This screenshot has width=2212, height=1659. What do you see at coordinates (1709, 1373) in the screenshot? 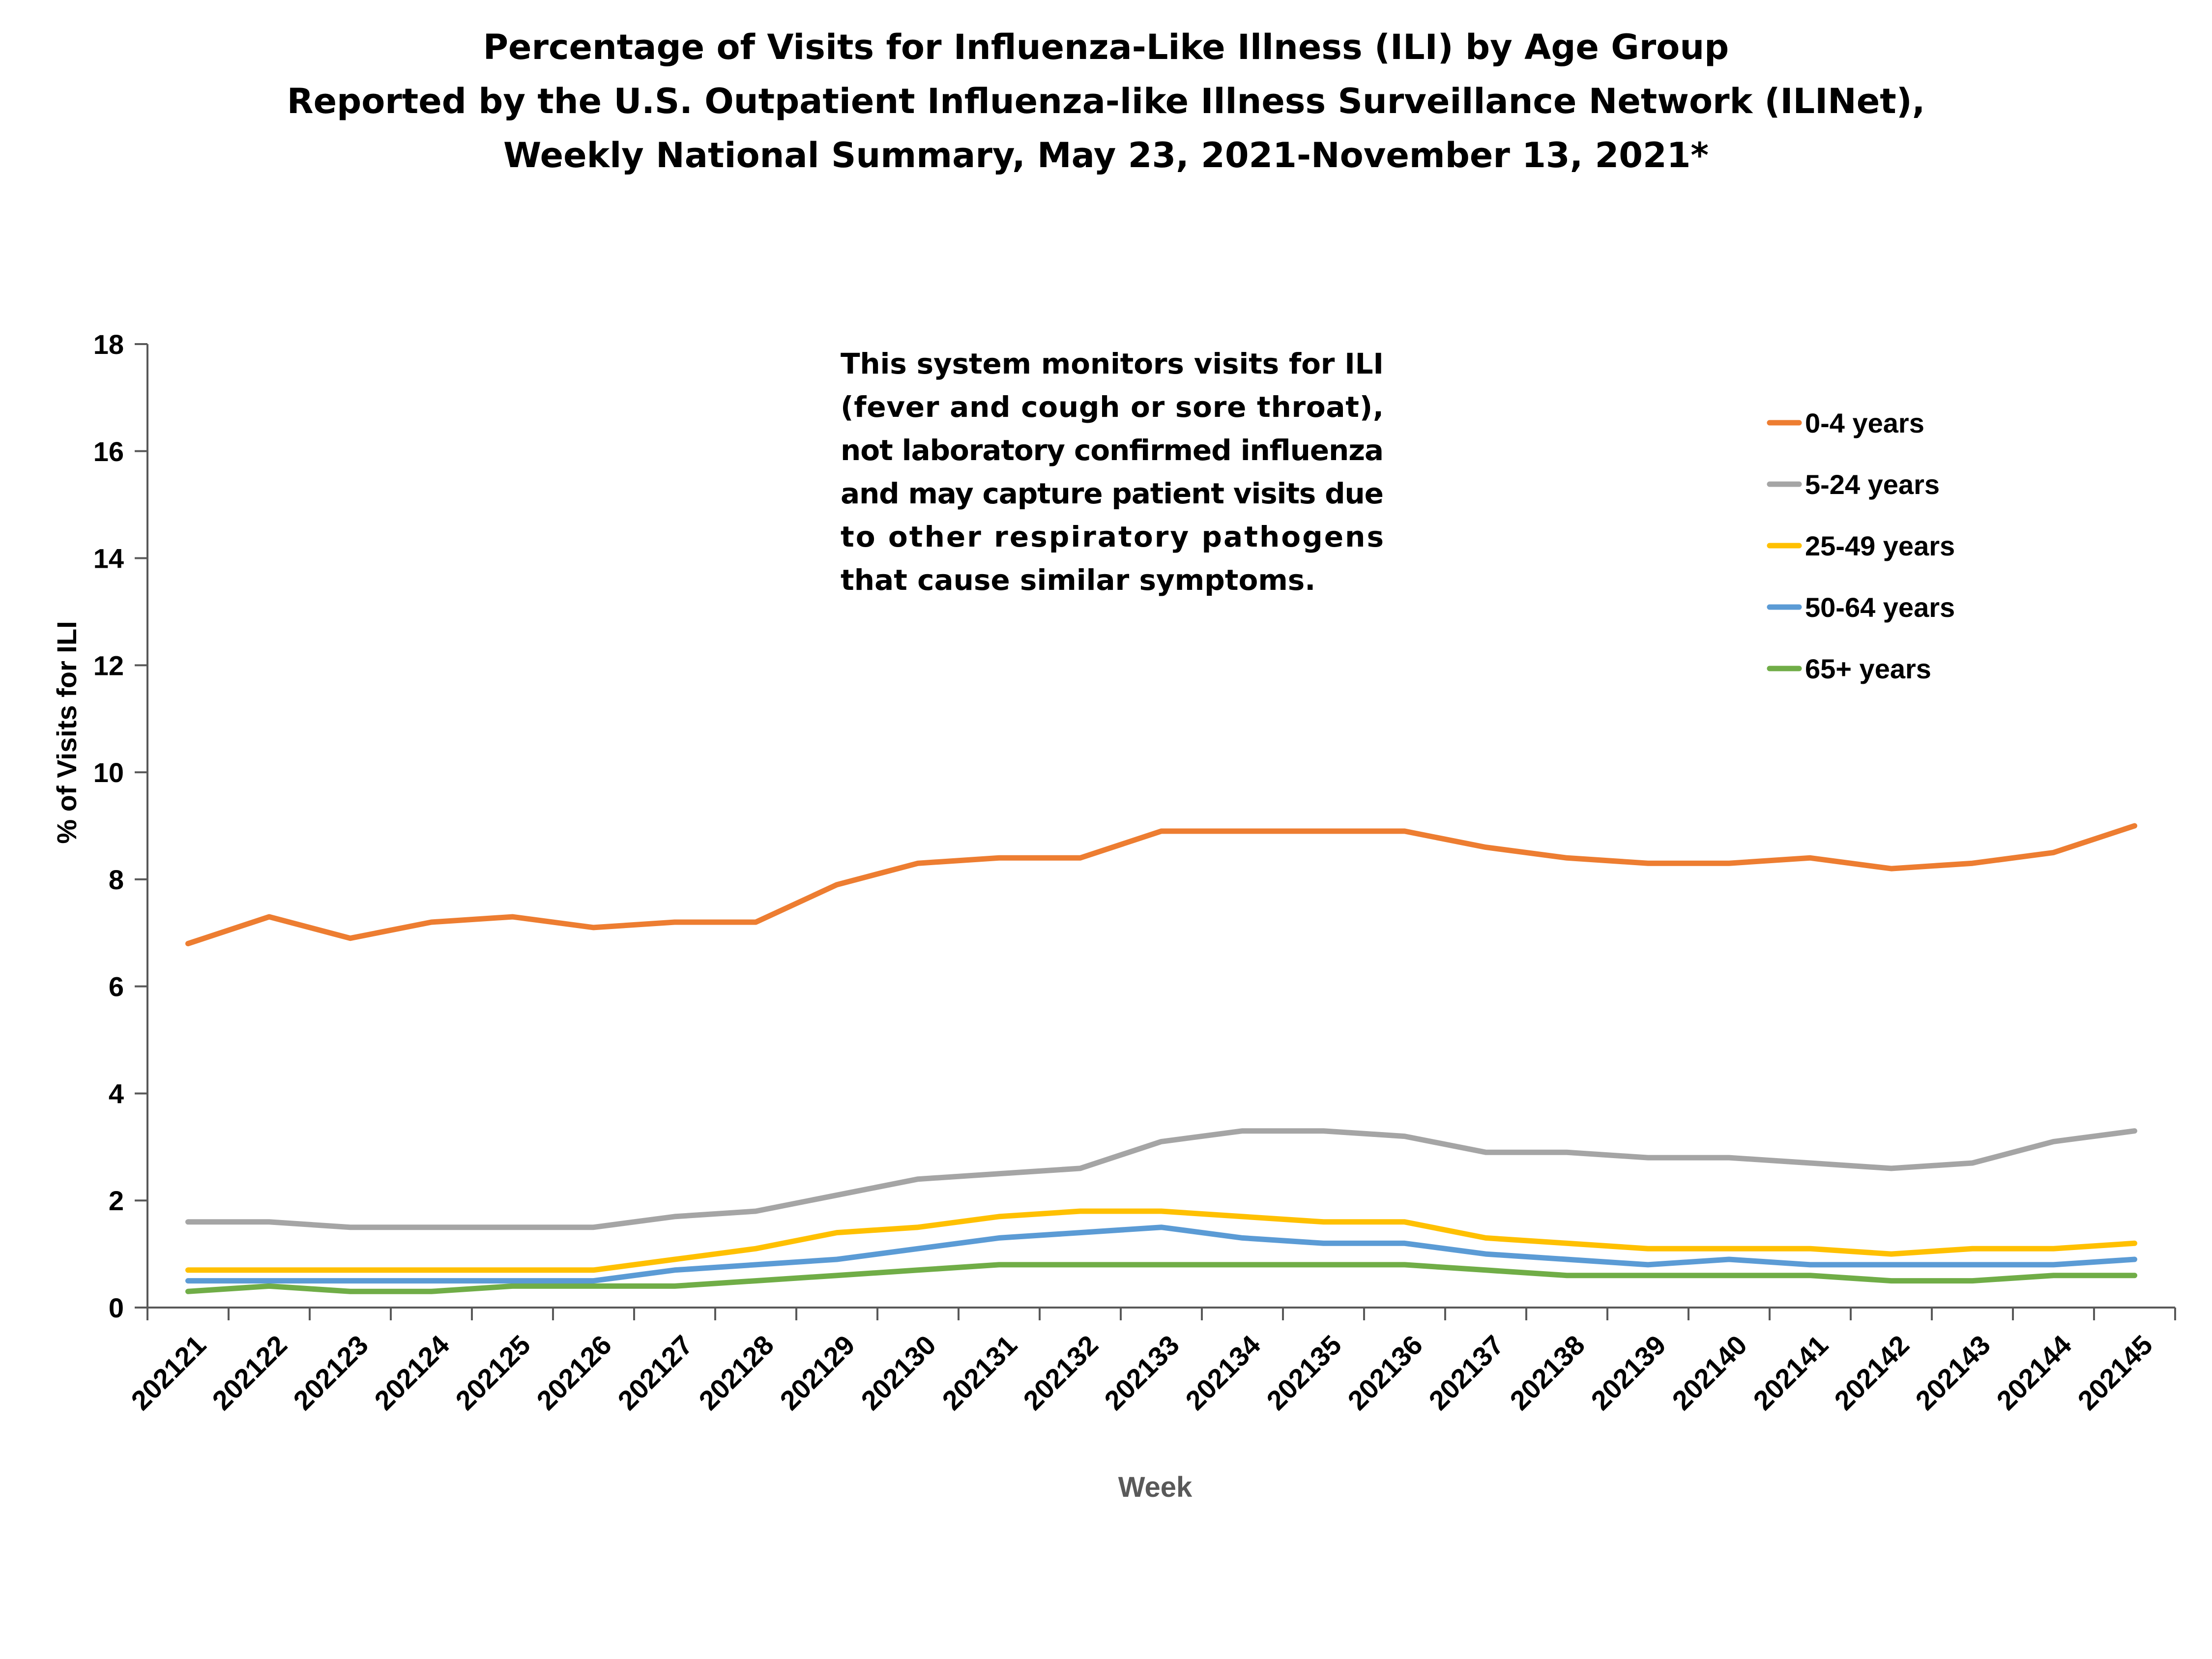
I see `x-tick-label: 202140` at bounding box center [1709, 1373].